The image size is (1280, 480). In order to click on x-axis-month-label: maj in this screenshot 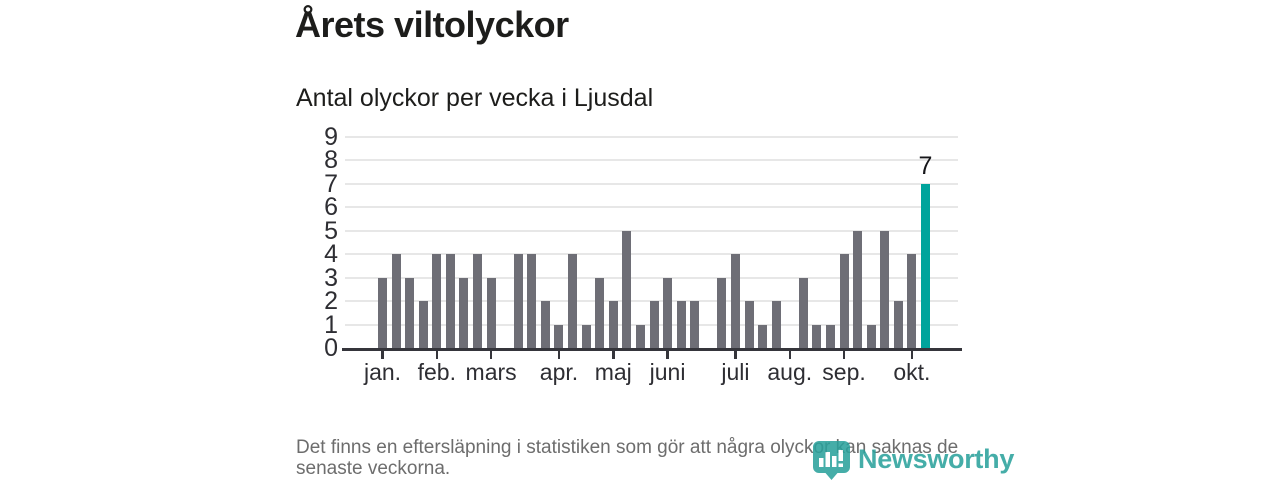, I will do `click(613, 372)`.